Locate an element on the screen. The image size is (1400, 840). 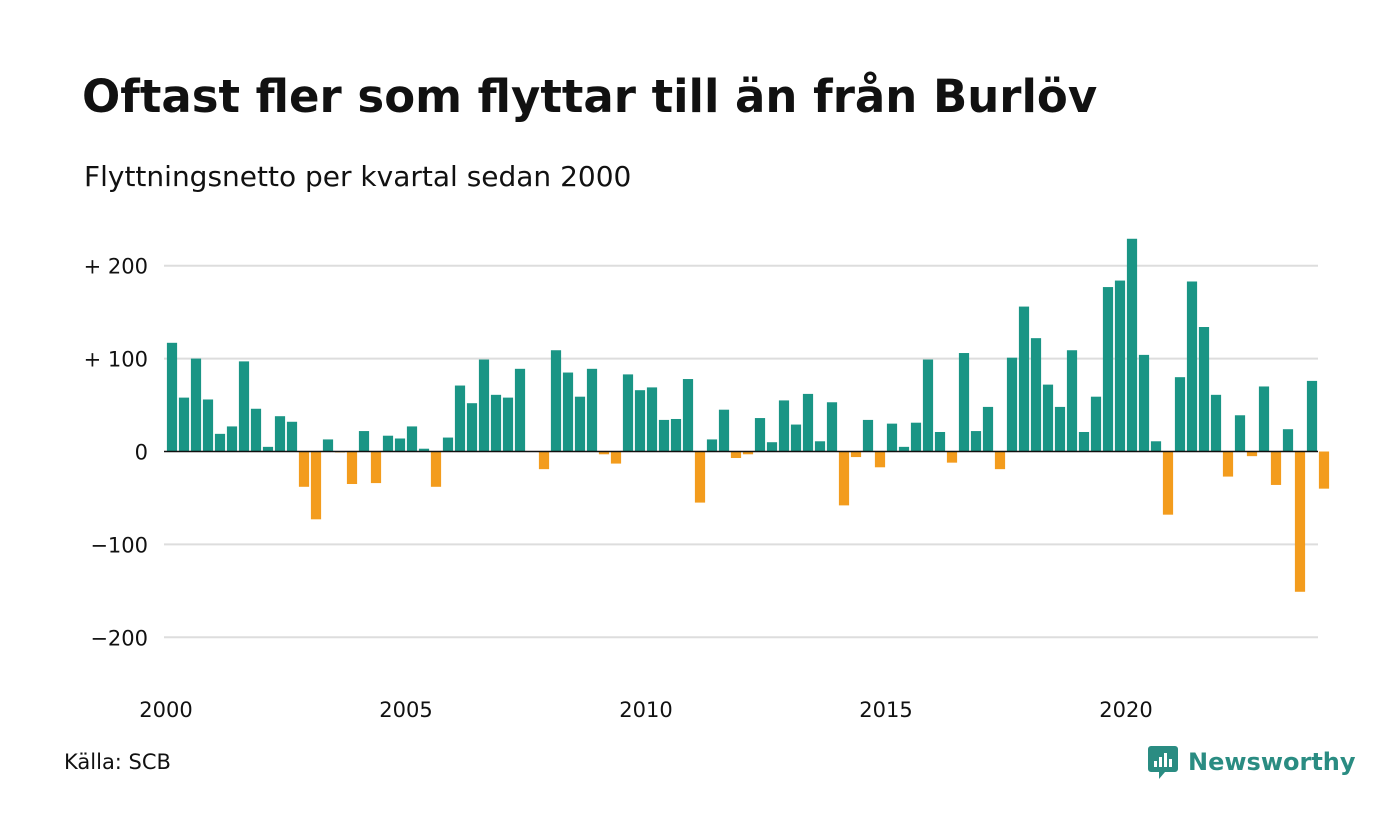
y-tick-label: −200 is located at coordinates (119, 638).